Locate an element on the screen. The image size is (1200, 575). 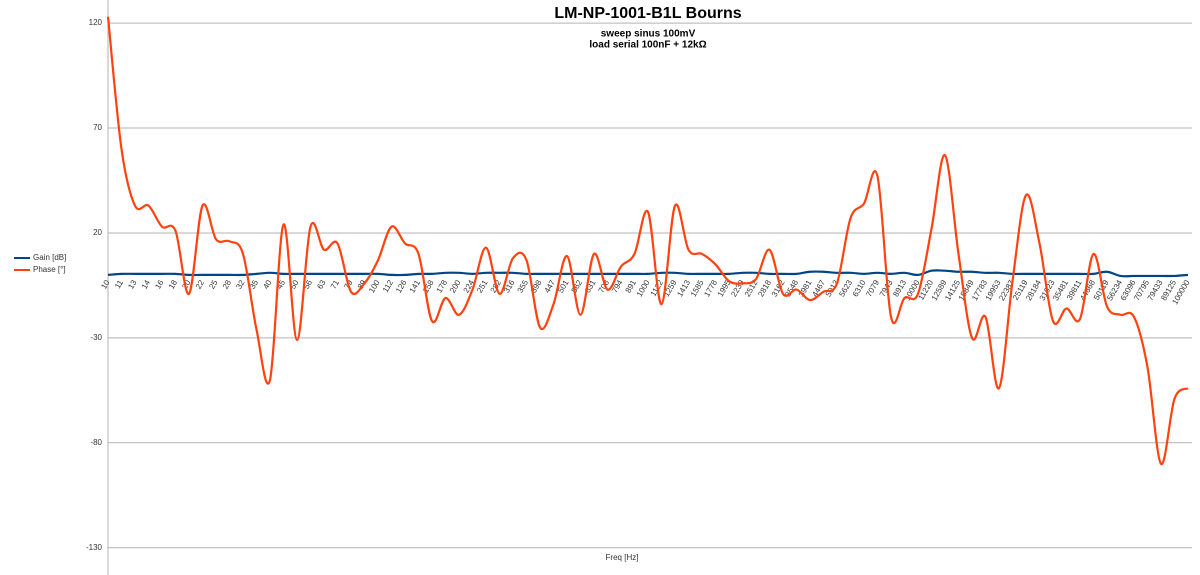
x-tick-label: 14 is located at coordinates (146, 284).